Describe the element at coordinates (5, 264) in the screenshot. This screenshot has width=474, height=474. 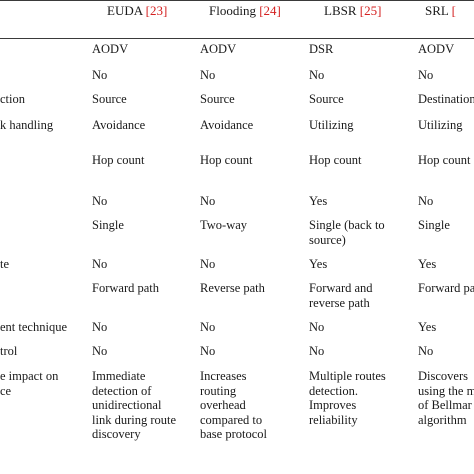
I see `row-label: te` at that location.